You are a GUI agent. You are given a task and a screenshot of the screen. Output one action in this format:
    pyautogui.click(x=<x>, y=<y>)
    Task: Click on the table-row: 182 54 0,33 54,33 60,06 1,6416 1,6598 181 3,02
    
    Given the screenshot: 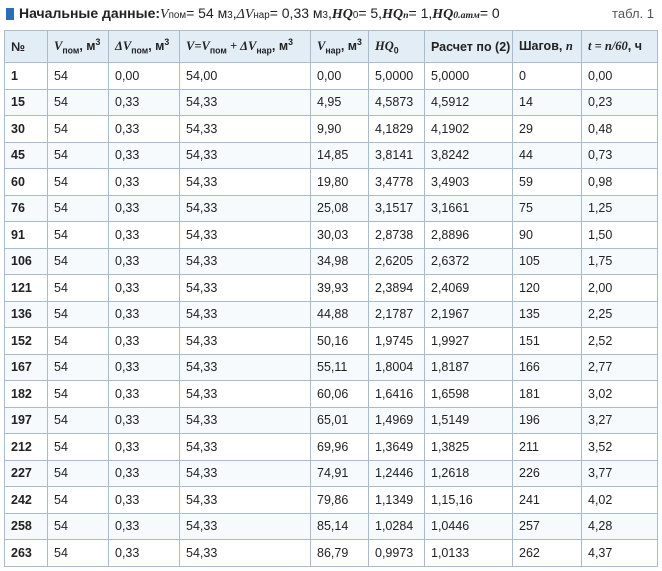 What is the action you would take?
    pyautogui.click(x=331, y=394)
    